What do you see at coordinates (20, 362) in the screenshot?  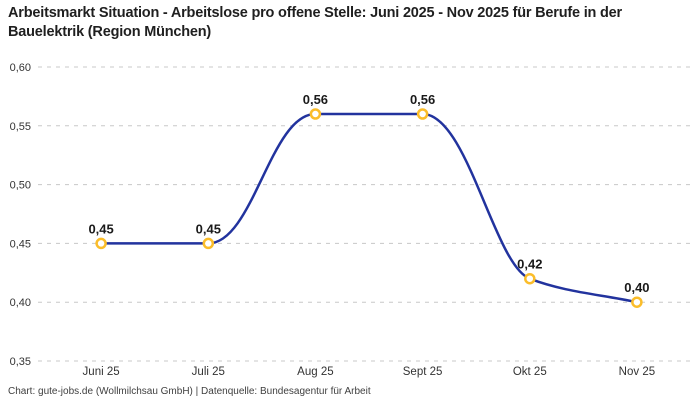 I see `y-axis-tick-label: 0,35` at bounding box center [20, 362].